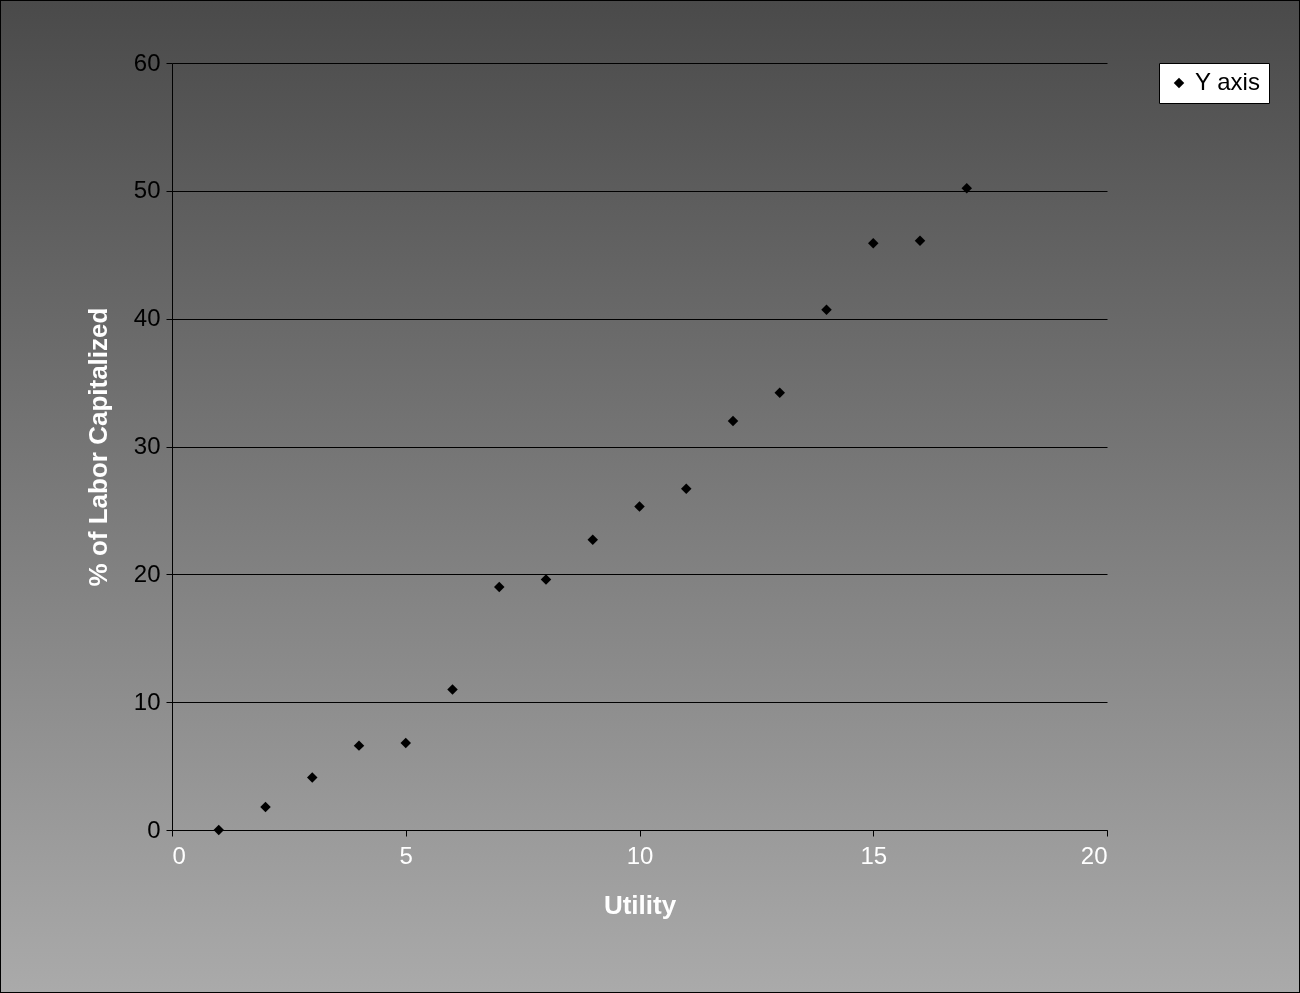 The width and height of the screenshot is (1300, 993). What do you see at coordinates (147, 445) in the screenshot?
I see `y-tick-label: 30` at bounding box center [147, 445].